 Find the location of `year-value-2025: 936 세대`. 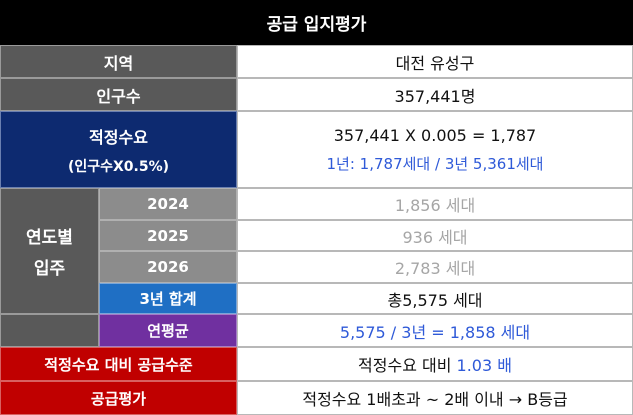

year-value-2025: 936 세대 is located at coordinates (435, 235).